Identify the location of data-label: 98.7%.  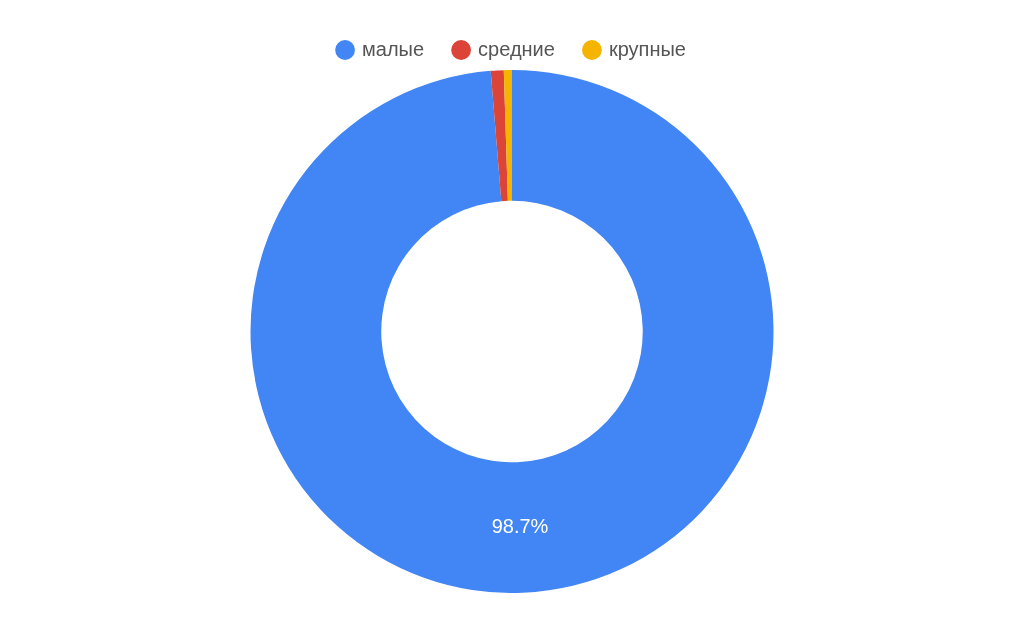
(520, 525).